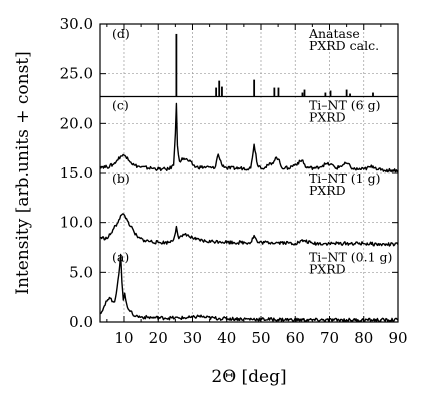 The image size is (422, 402). What do you see at coordinates (158, 338) in the screenshot?
I see `x-tick-label: 20` at bounding box center [158, 338].